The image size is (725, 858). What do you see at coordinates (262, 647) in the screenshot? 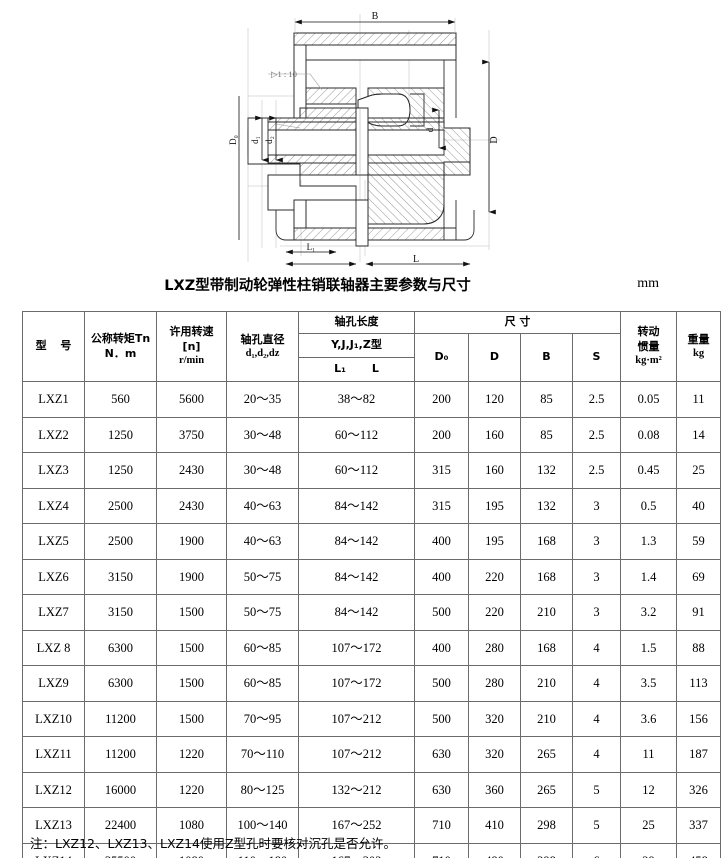
I see `cell-dia: 60～85` at bounding box center [262, 647].